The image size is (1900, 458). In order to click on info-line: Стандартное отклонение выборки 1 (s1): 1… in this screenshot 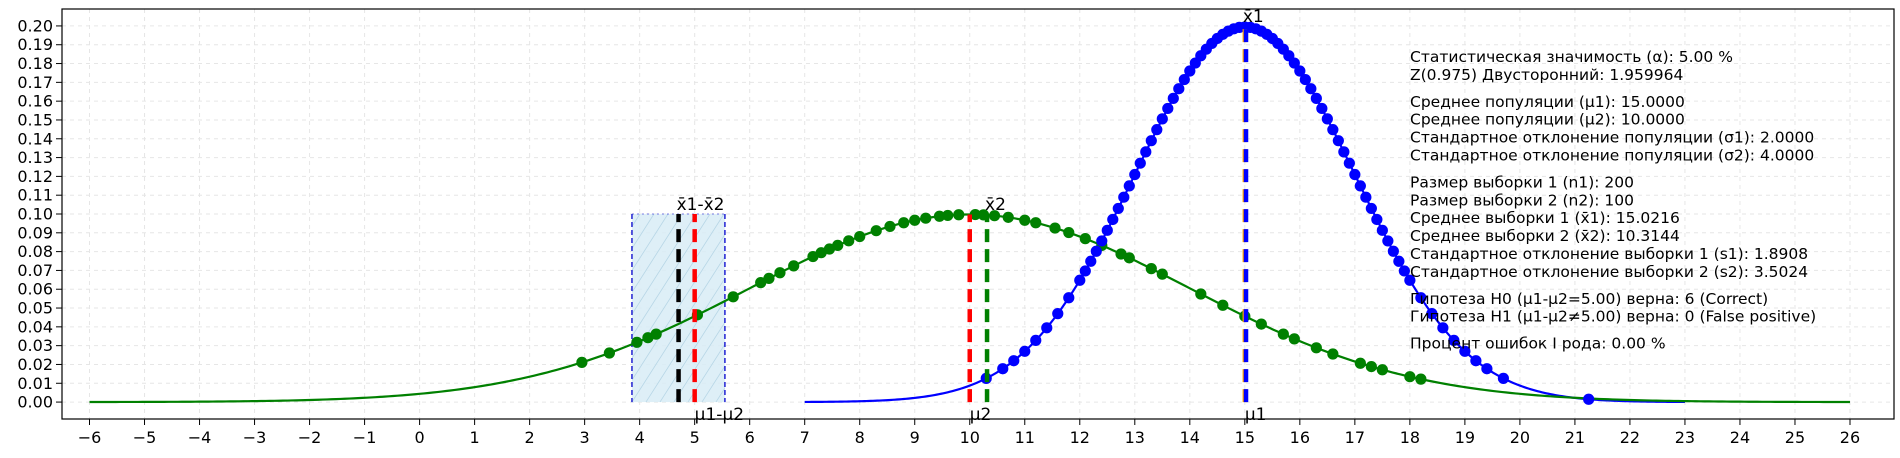, I will do `click(1609, 254)`.